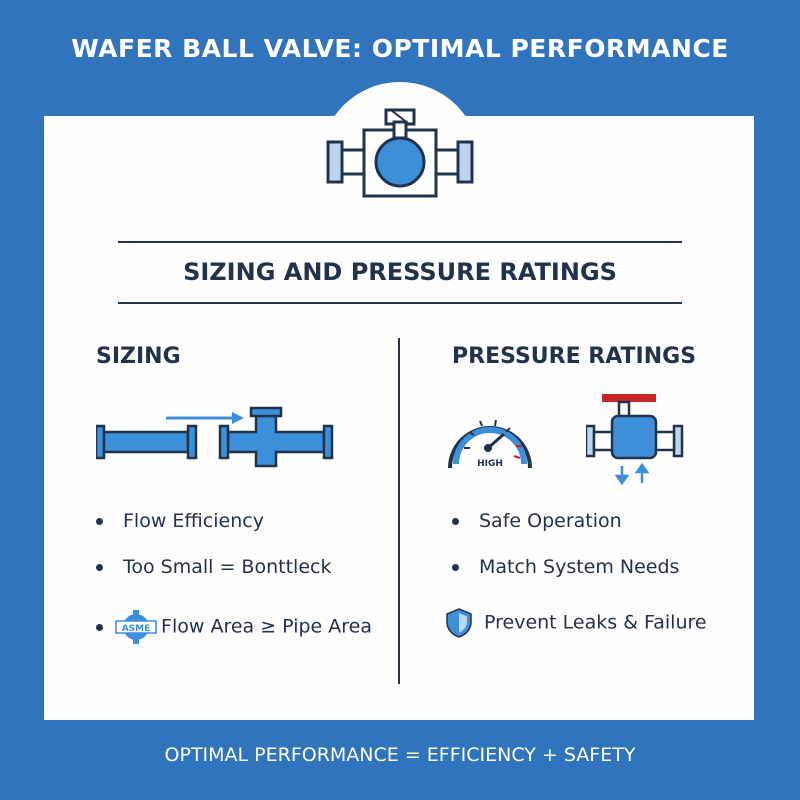 The image size is (800, 800). What do you see at coordinates (490, 464) in the screenshot?
I see `gauge-high-label: HIGH` at bounding box center [490, 464].